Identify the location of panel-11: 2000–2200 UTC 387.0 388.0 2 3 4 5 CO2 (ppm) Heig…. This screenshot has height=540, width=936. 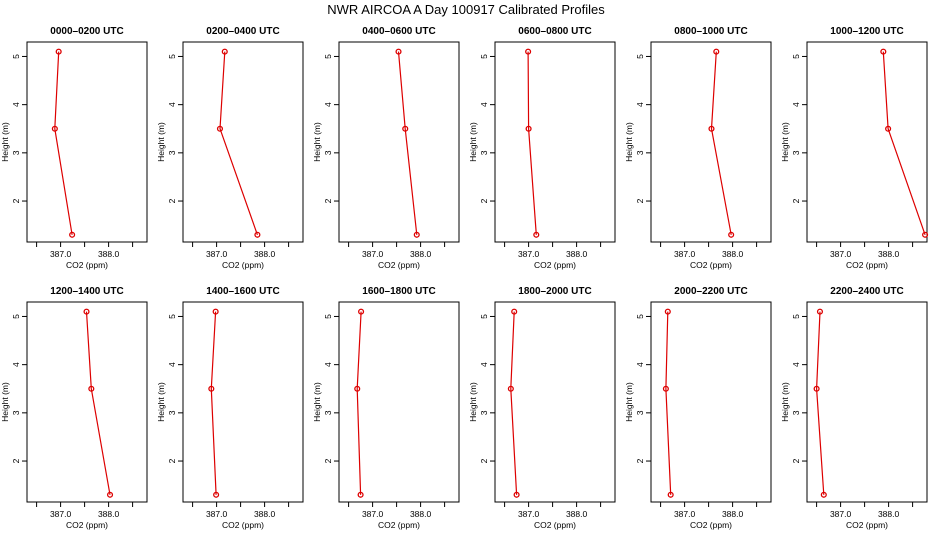
(698, 408).